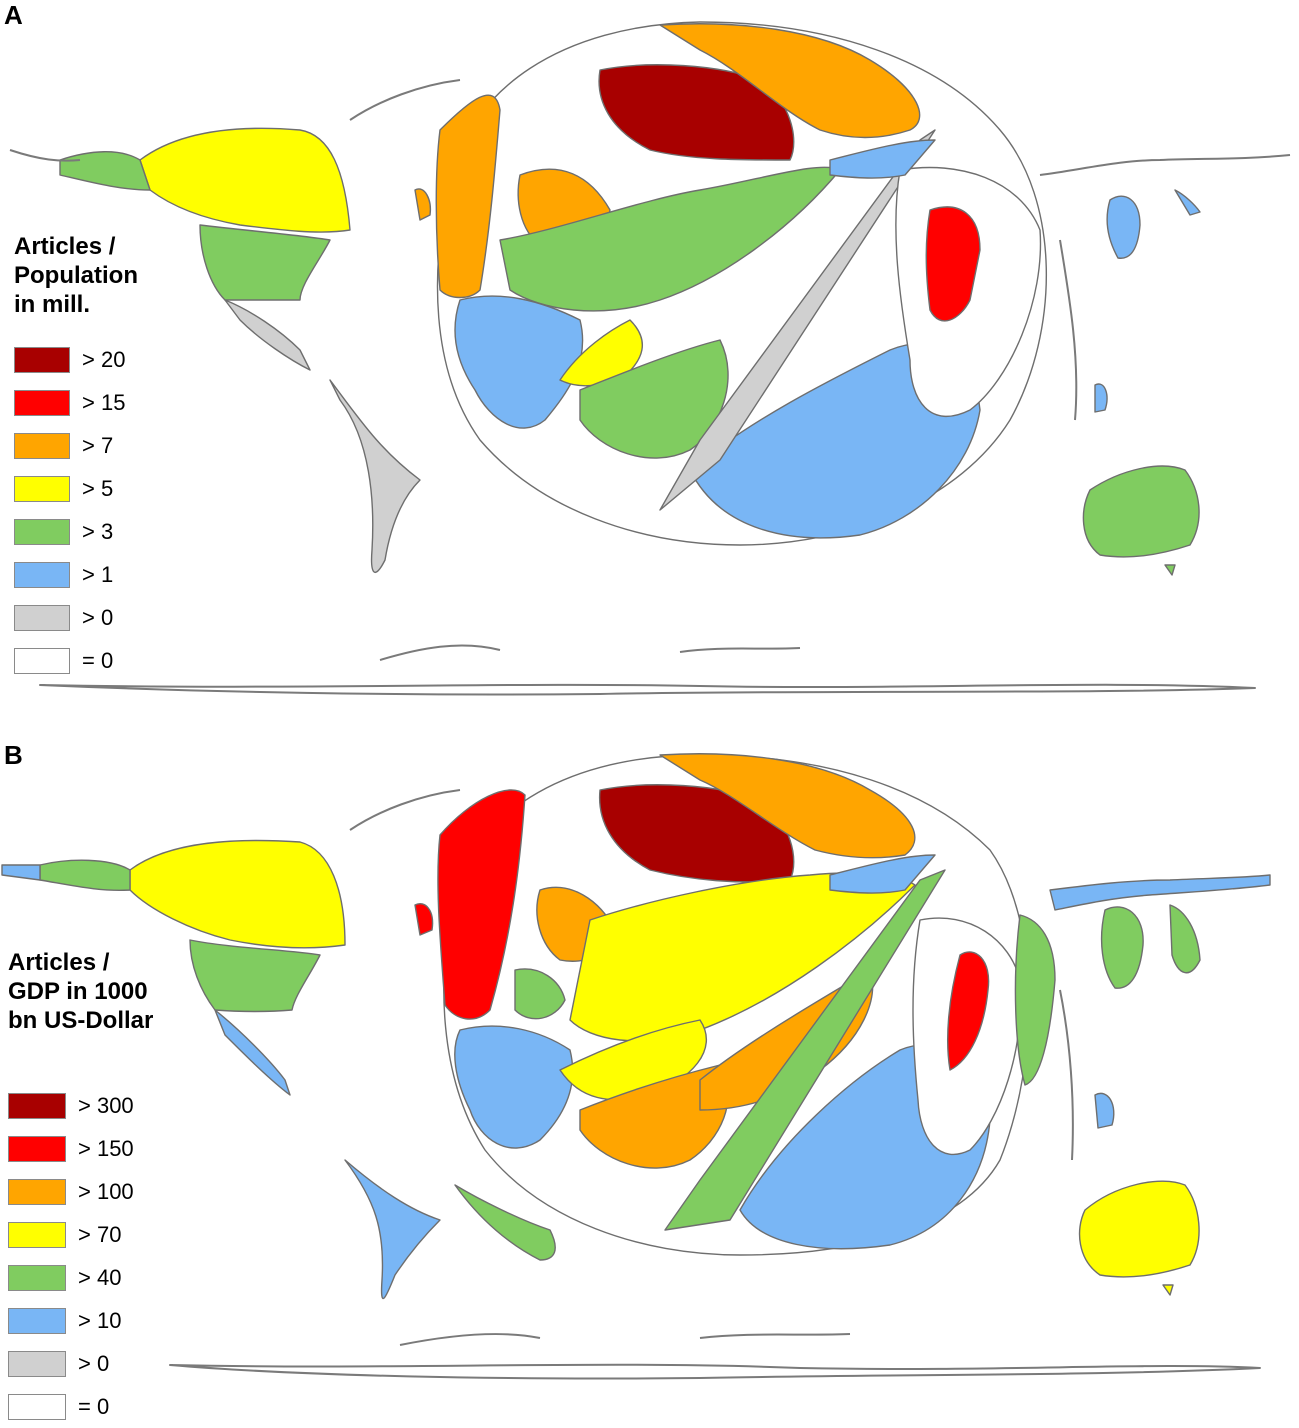 The width and height of the screenshot is (1299, 1428). What do you see at coordinates (968, 1011) in the screenshot?
I see `region-korea-japan-red` at bounding box center [968, 1011].